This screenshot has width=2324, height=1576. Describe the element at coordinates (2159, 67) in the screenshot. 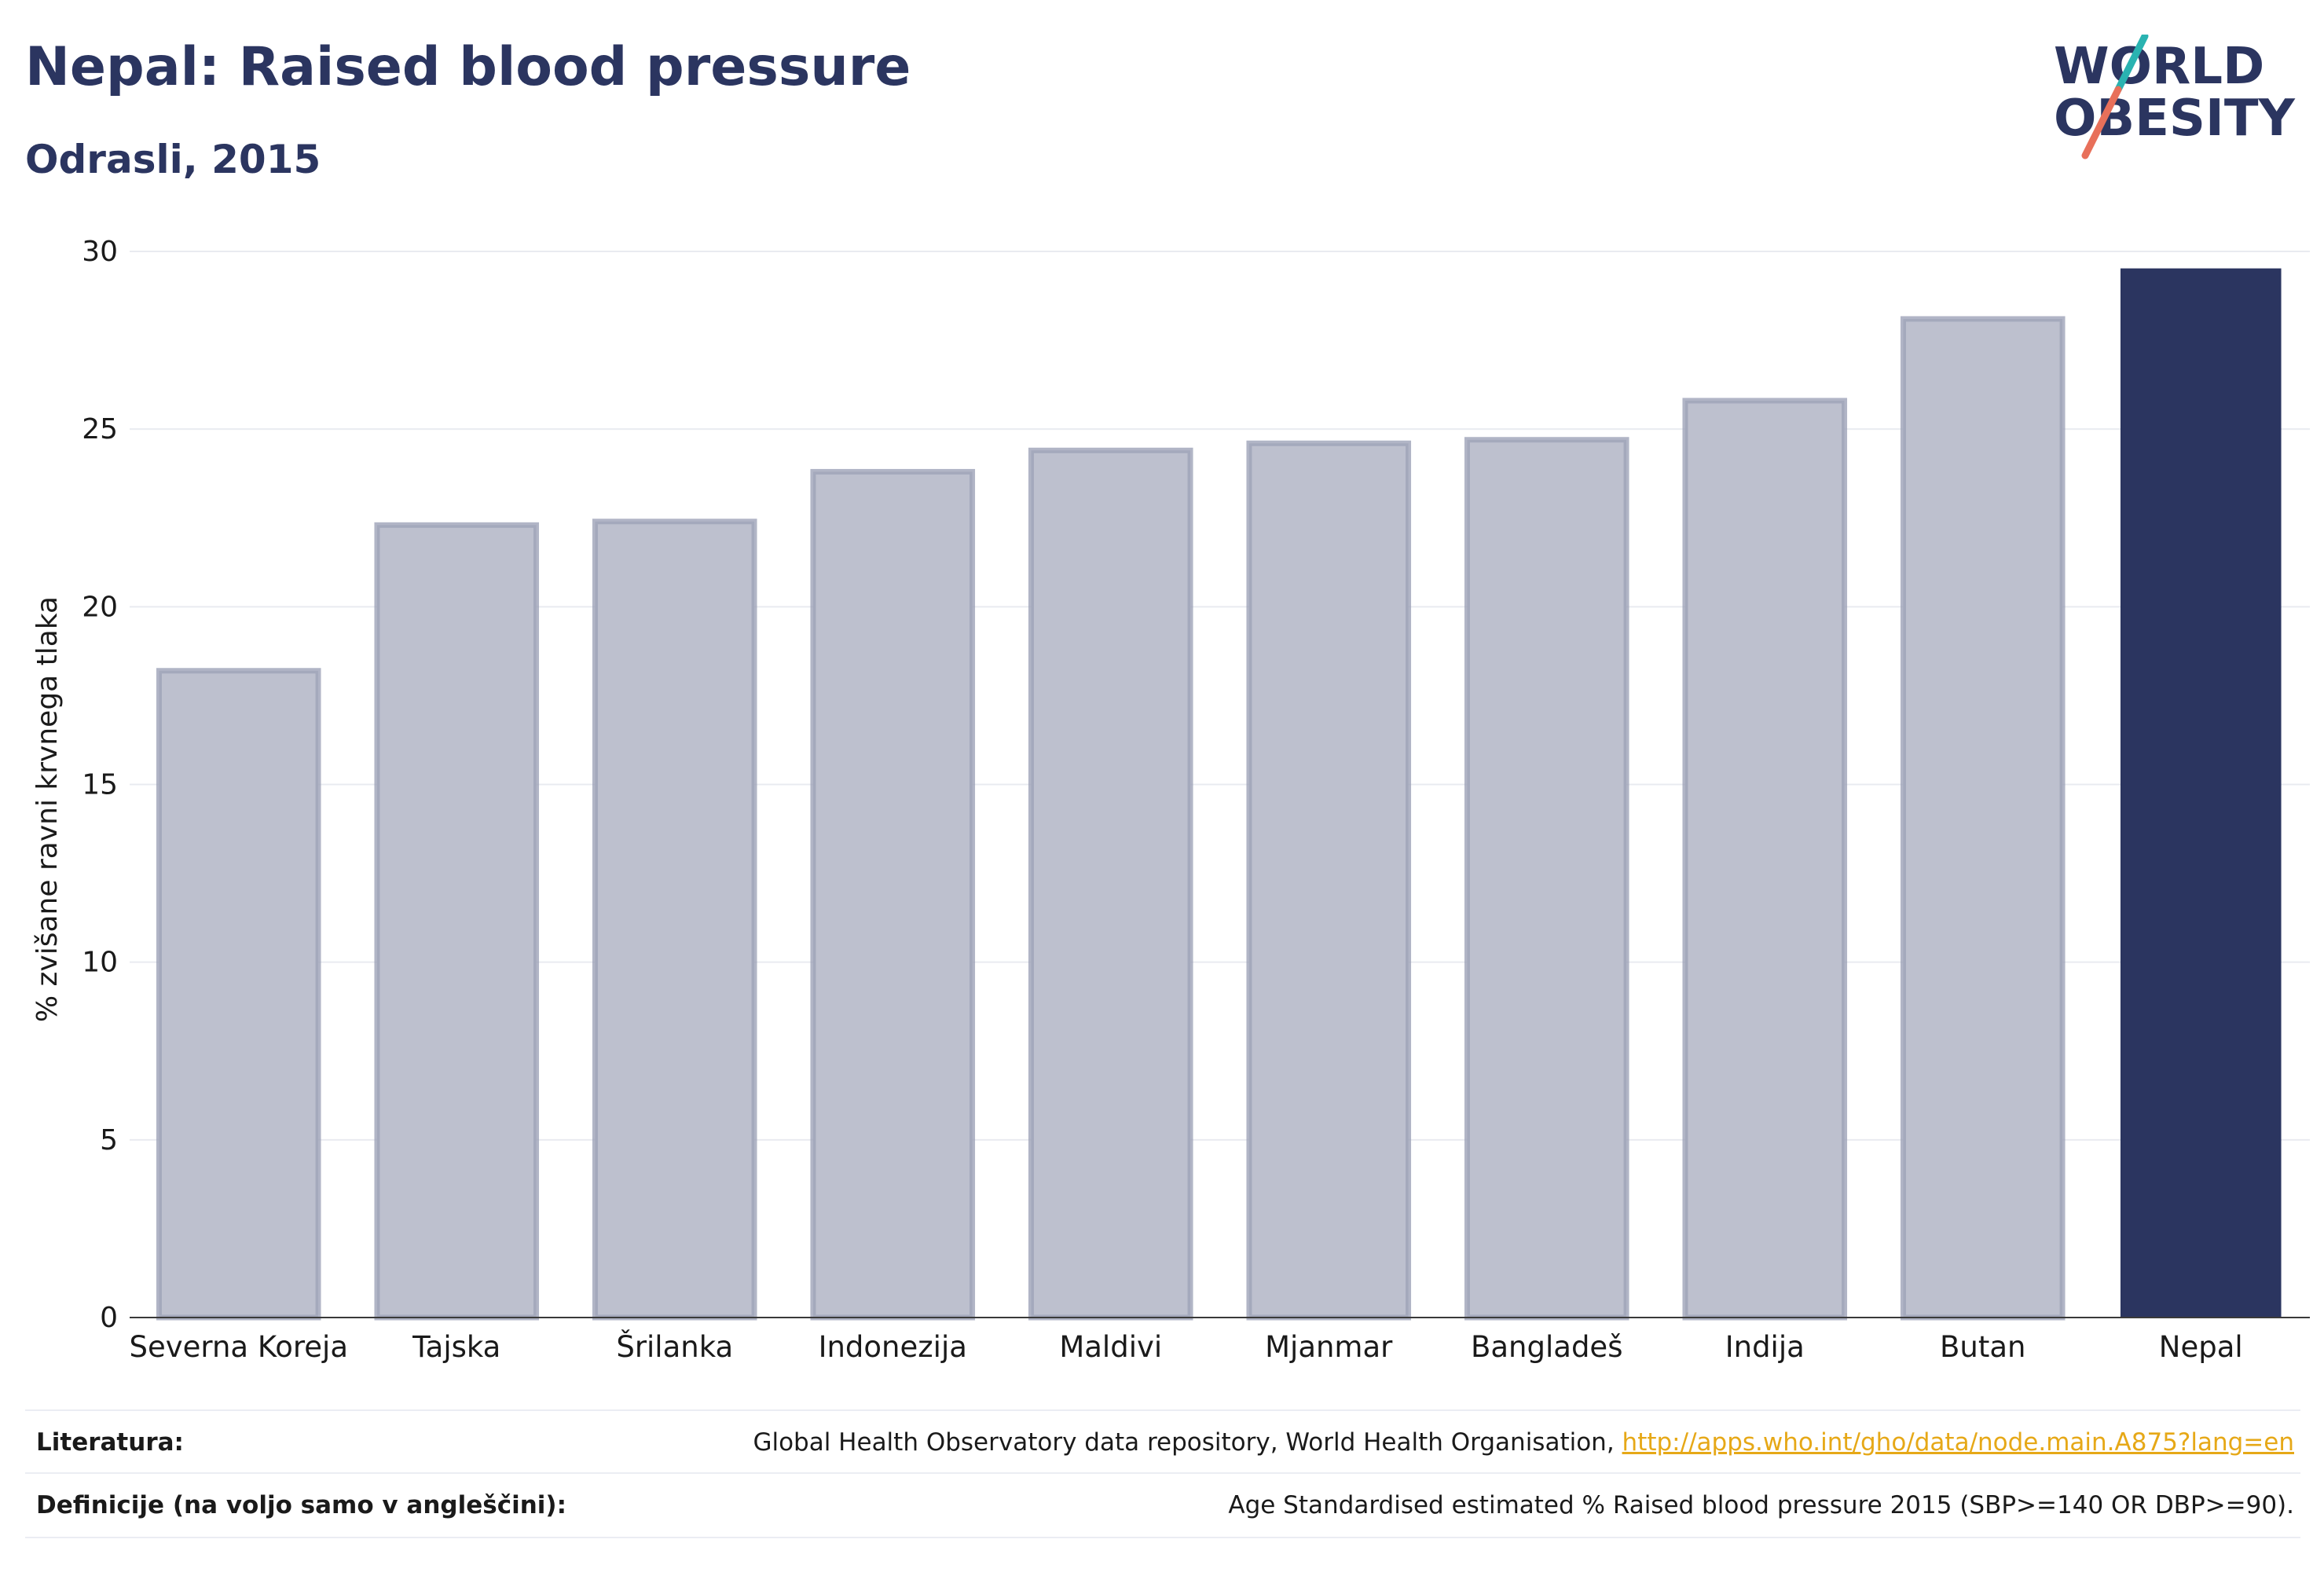

I see `logo-line1: WORLD` at that location.